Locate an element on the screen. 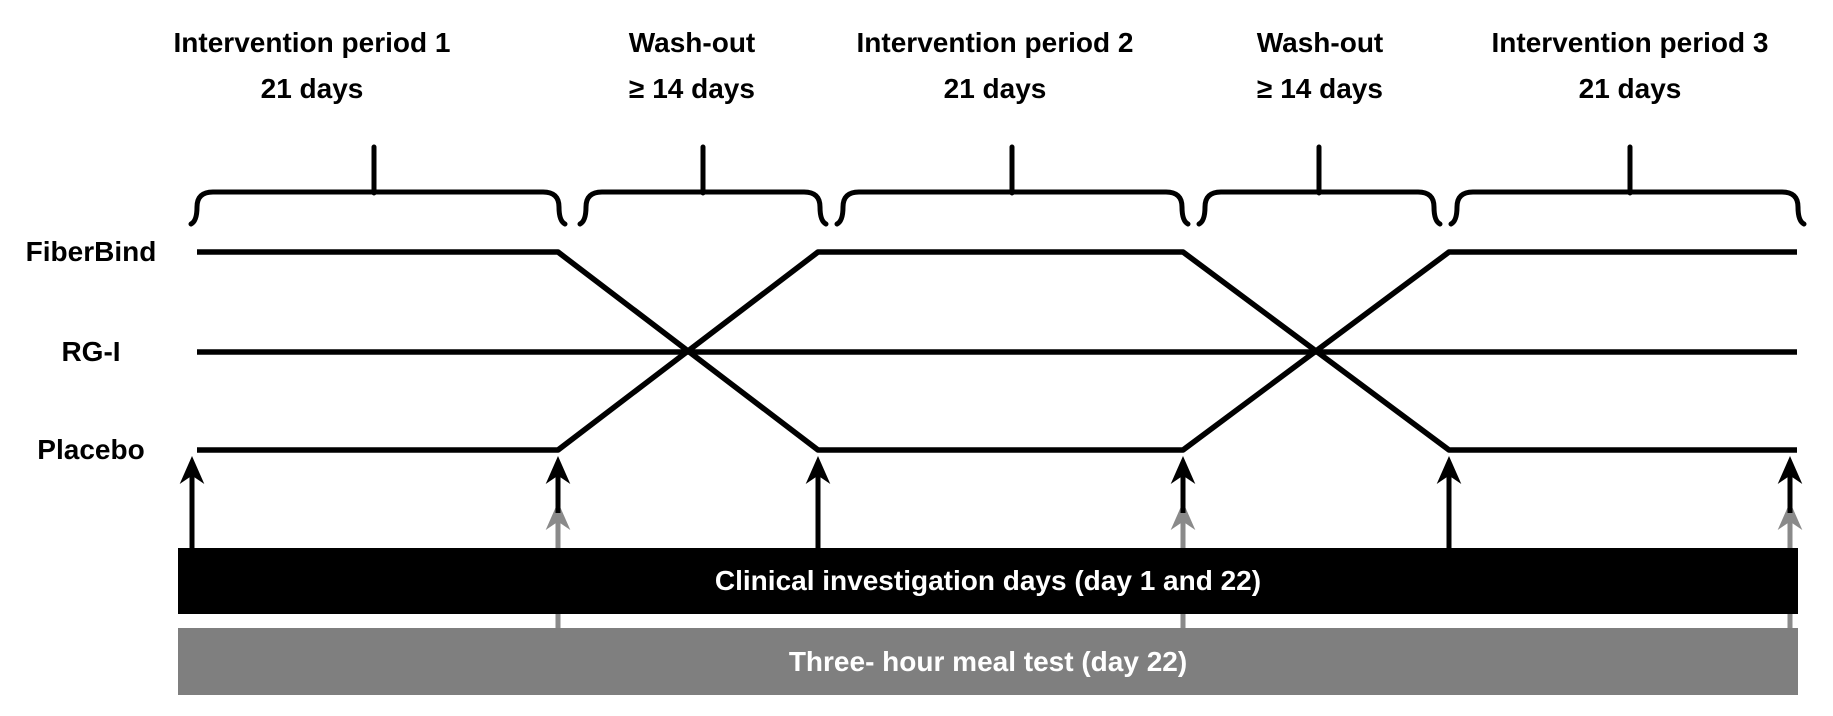 This screenshot has height=716, width=1833. period-label: Intervention period 2 is located at coordinates (995, 42).